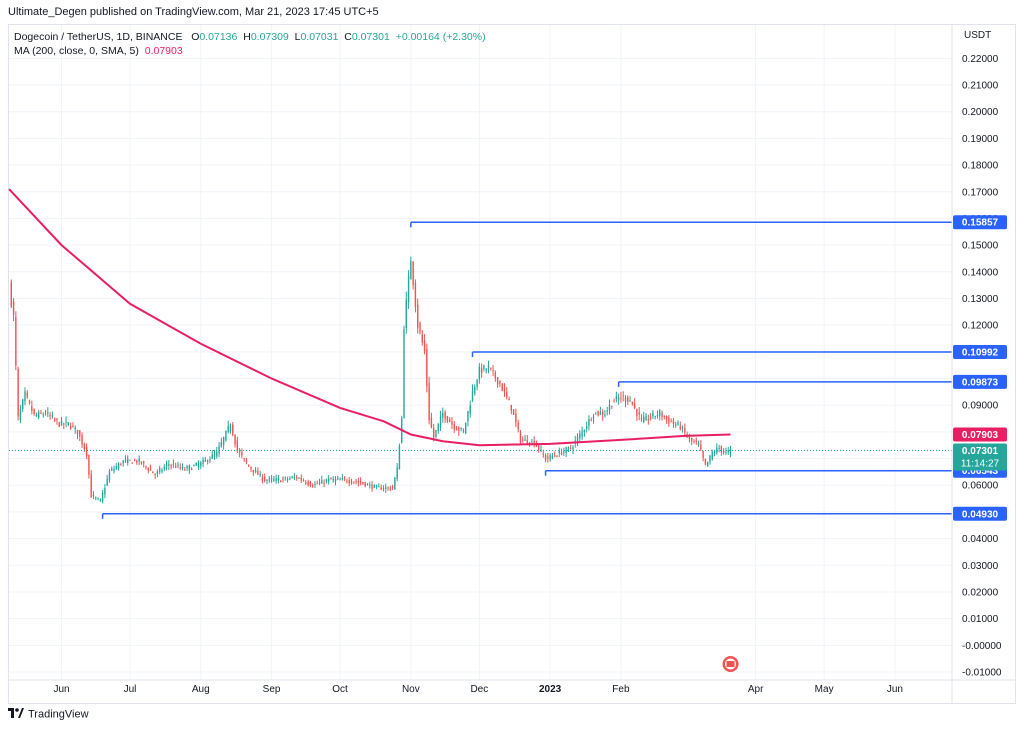 The height and width of the screenshot is (730, 1024). What do you see at coordinates (340, 689) in the screenshot?
I see `x-tick-label: Oct` at bounding box center [340, 689].